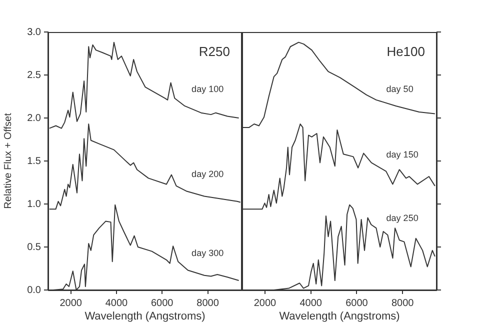  Describe the element at coordinates (34, 32) in the screenshot. I see `y-tick-label: 3.0` at that location.